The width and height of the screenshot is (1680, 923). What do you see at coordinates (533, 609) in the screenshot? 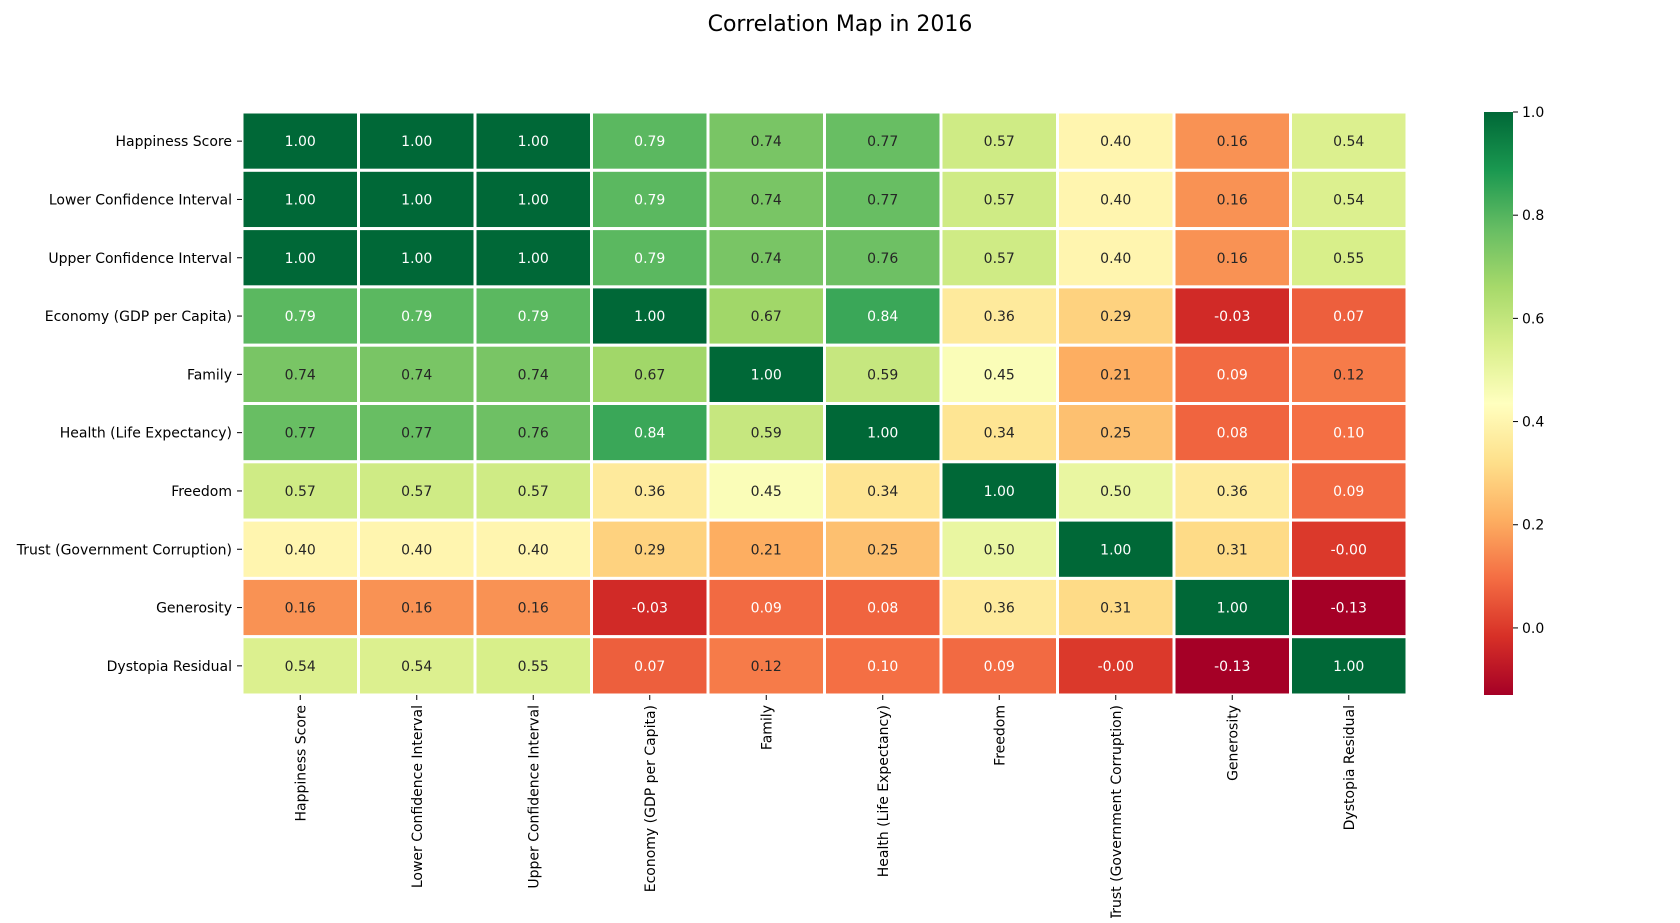
I see `cell-value-8-2: 0.16` at bounding box center [533, 609].